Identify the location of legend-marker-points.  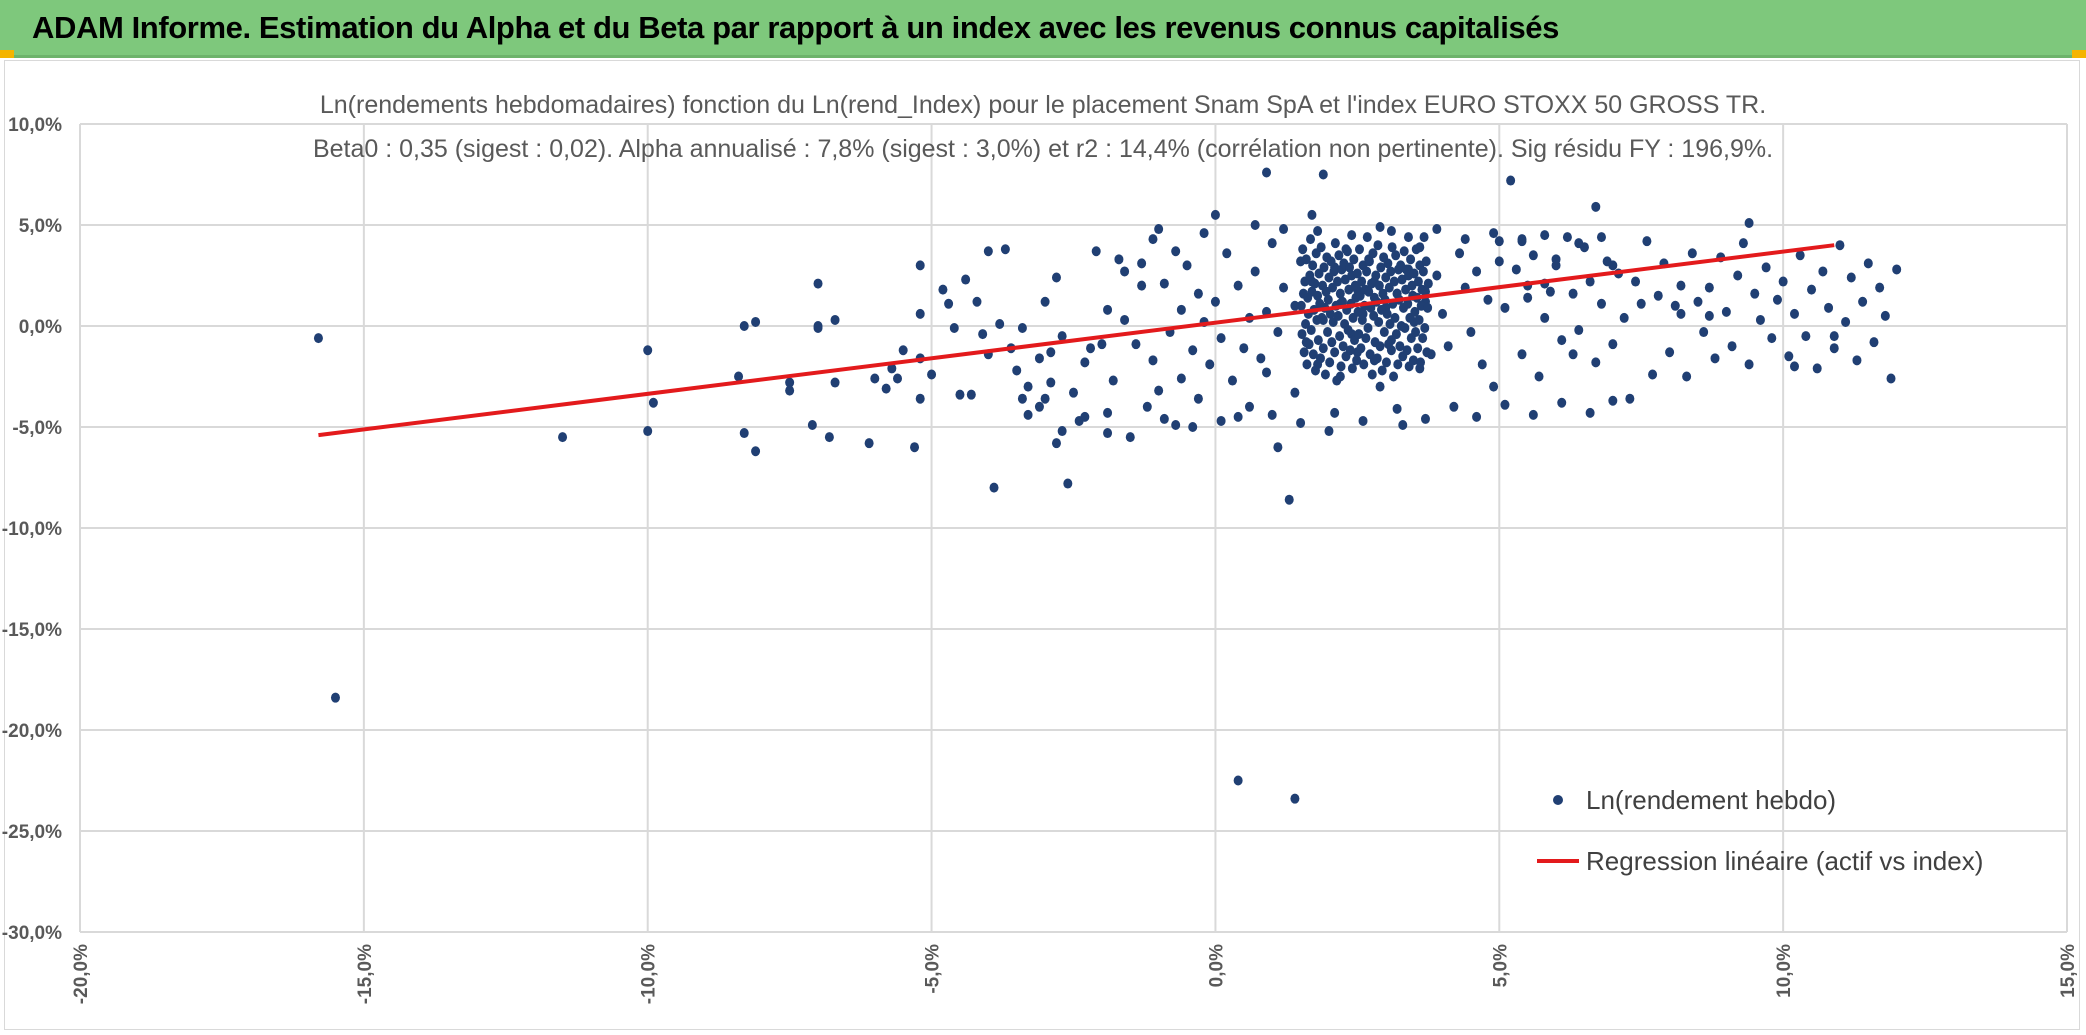
(1558, 800).